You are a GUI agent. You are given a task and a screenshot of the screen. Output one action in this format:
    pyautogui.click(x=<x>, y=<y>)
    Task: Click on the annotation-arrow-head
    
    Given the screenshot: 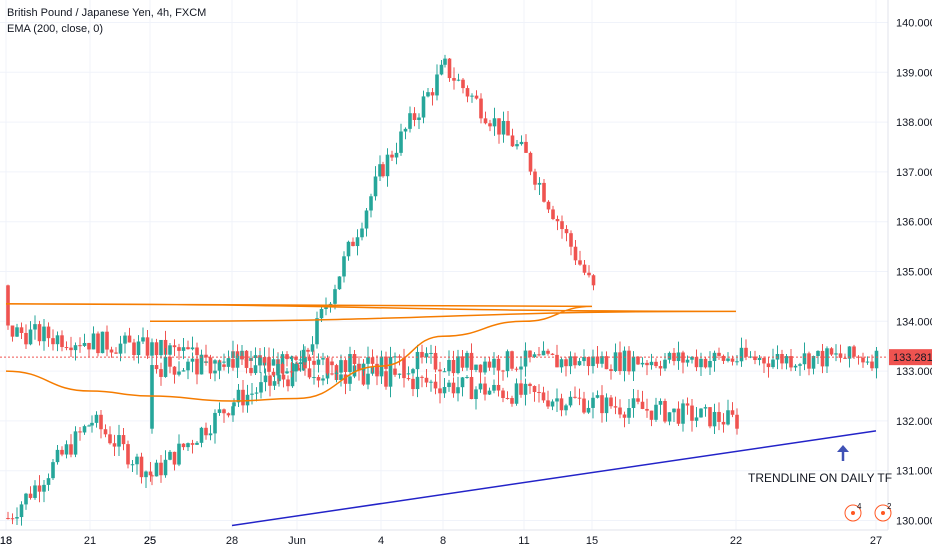 What is the action you would take?
    pyautogui.click(x=843, y=448)
    